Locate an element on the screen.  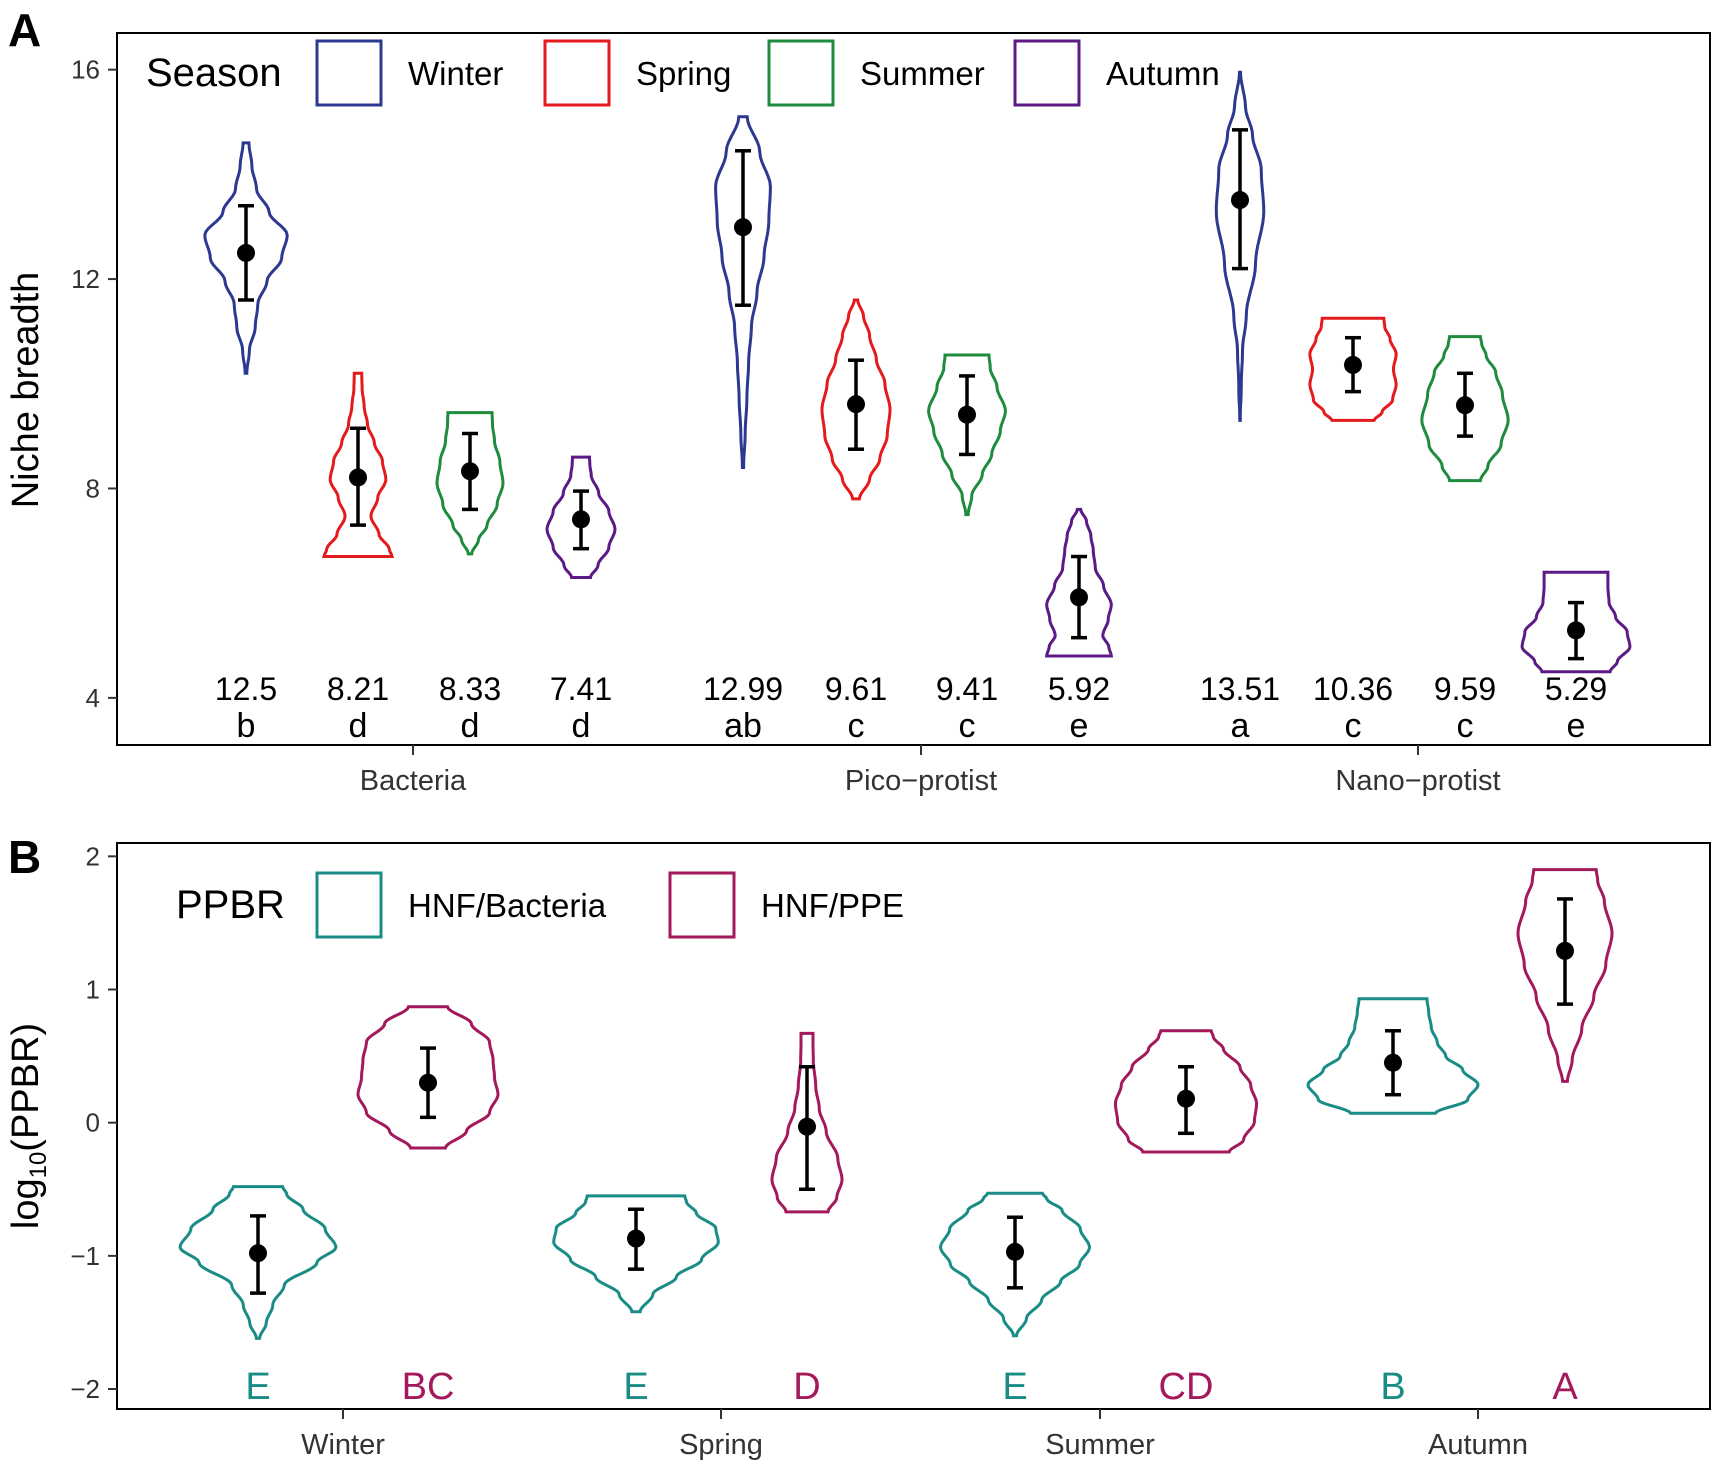
b-x-tick-label-summer: Summer is located at coordinates (1100, 1445).